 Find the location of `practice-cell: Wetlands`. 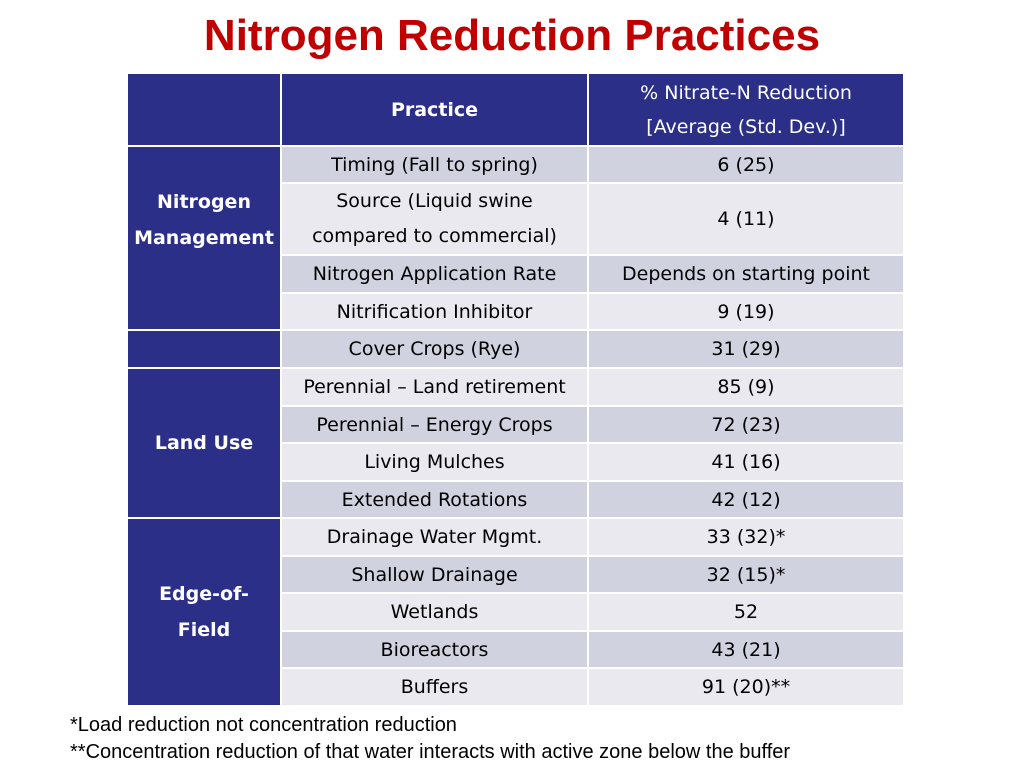

practice-cell: Wetlands is located at coordinates (435, 612).